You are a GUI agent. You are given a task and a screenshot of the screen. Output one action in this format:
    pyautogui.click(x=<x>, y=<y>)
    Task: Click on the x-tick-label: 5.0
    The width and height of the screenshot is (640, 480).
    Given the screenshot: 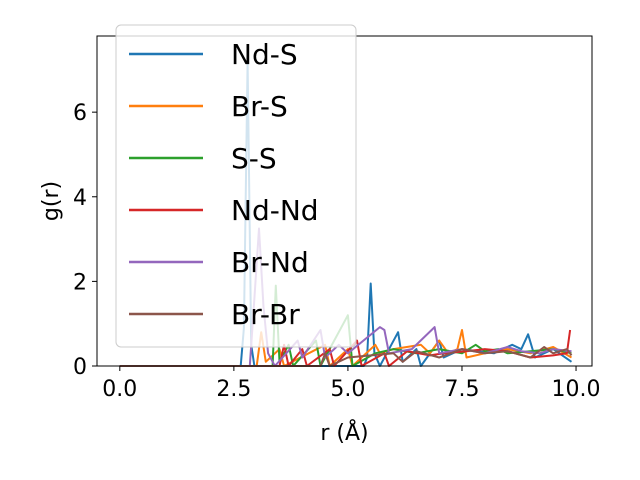 What is the action you would take?
    pyautogui.click(x=347, y=389)
    